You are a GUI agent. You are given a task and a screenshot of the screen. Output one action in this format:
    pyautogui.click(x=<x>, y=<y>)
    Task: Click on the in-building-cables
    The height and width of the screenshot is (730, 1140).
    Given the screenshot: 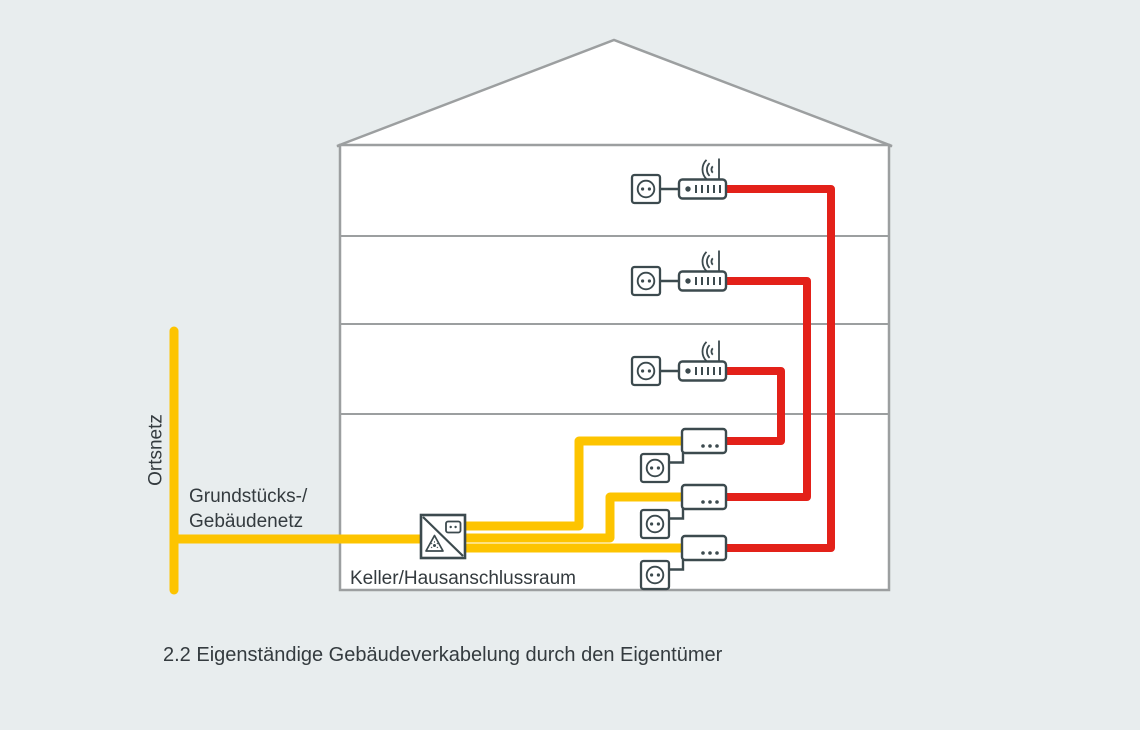 What is the action you would take?
    pyautogui.click(x=780, y=368)
    